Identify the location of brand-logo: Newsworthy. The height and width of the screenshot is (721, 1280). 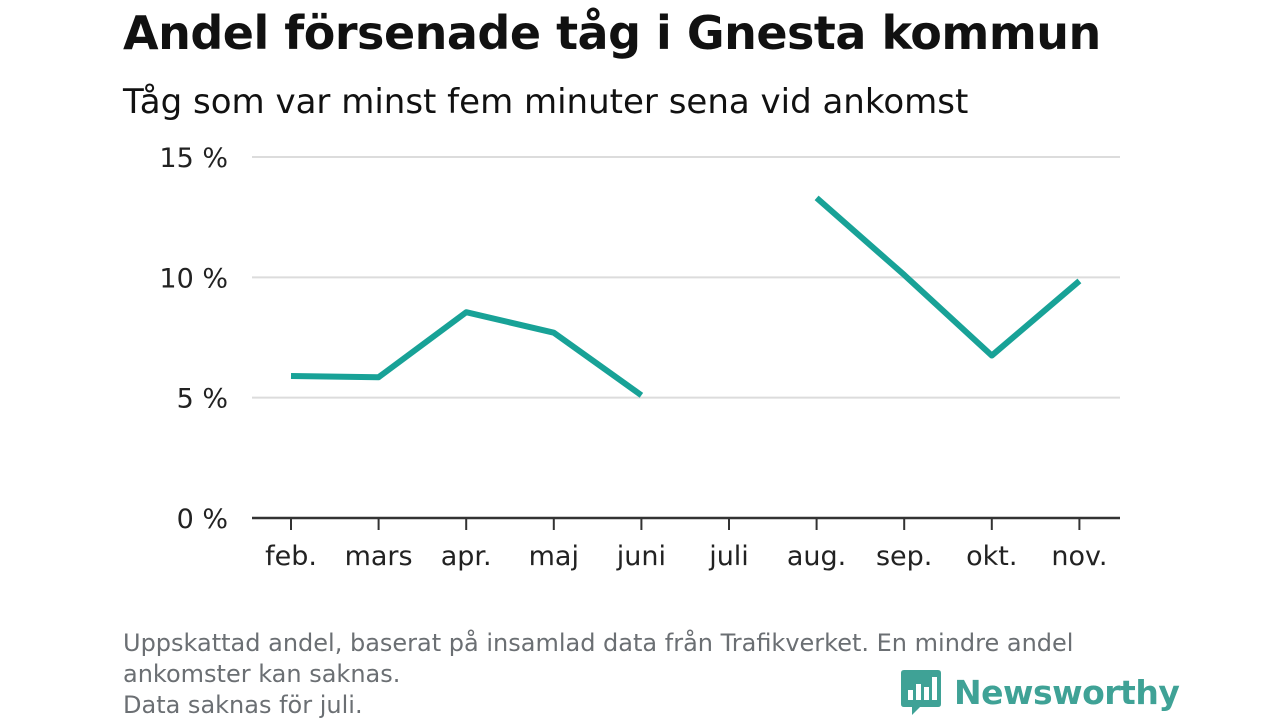
(1040, 692).